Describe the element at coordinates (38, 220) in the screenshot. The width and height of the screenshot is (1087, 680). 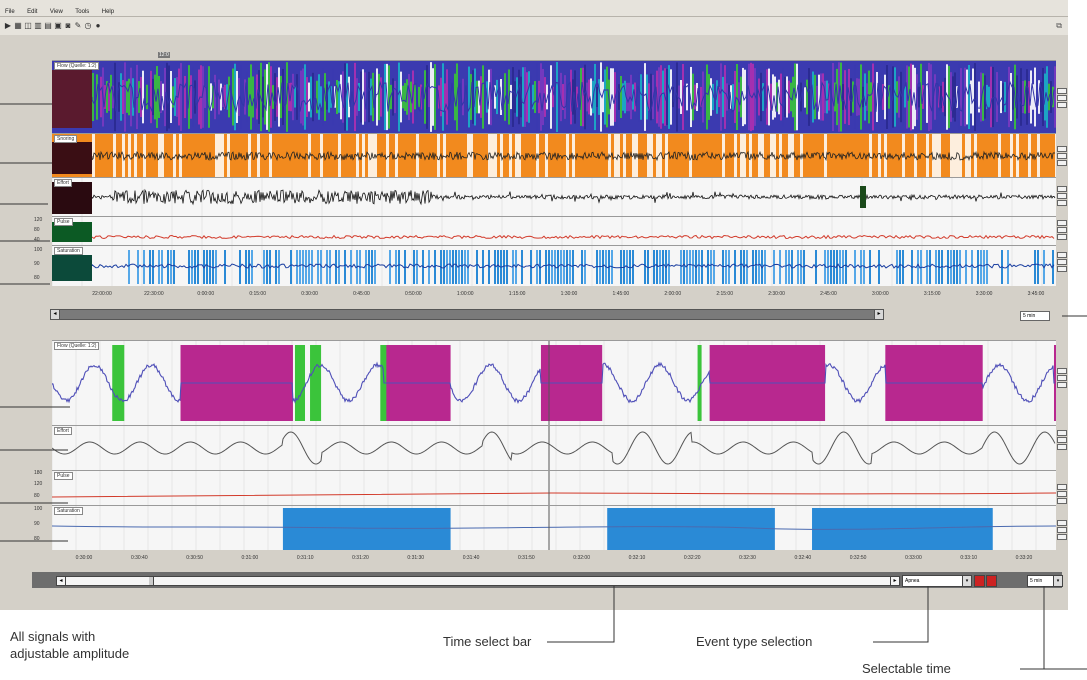
I see `overview-pulse-ytick: 120` at that location.